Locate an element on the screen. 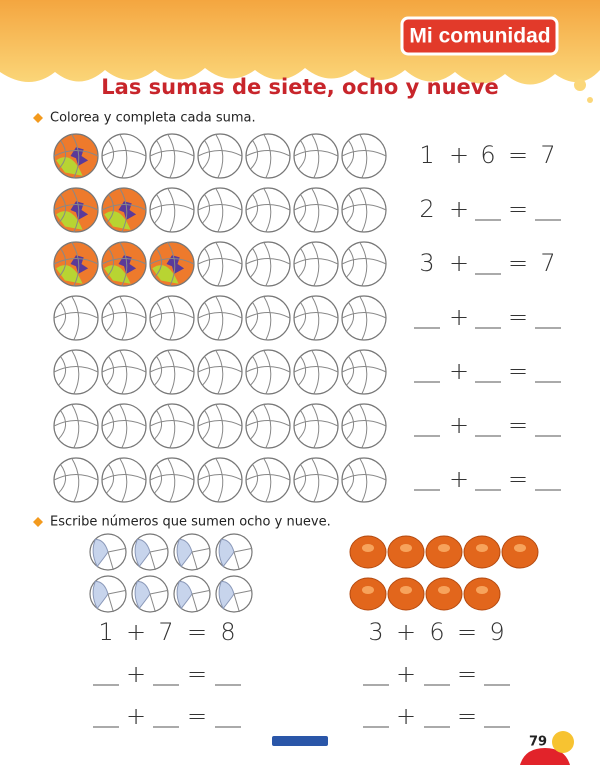 The width and height of the screenshot is (600, 765). orange is located at coordinates (368, 552).